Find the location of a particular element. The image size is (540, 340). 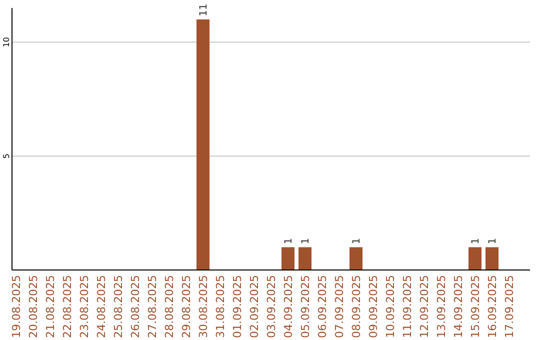

data-label: 11 is located at coordinates (204, 10).